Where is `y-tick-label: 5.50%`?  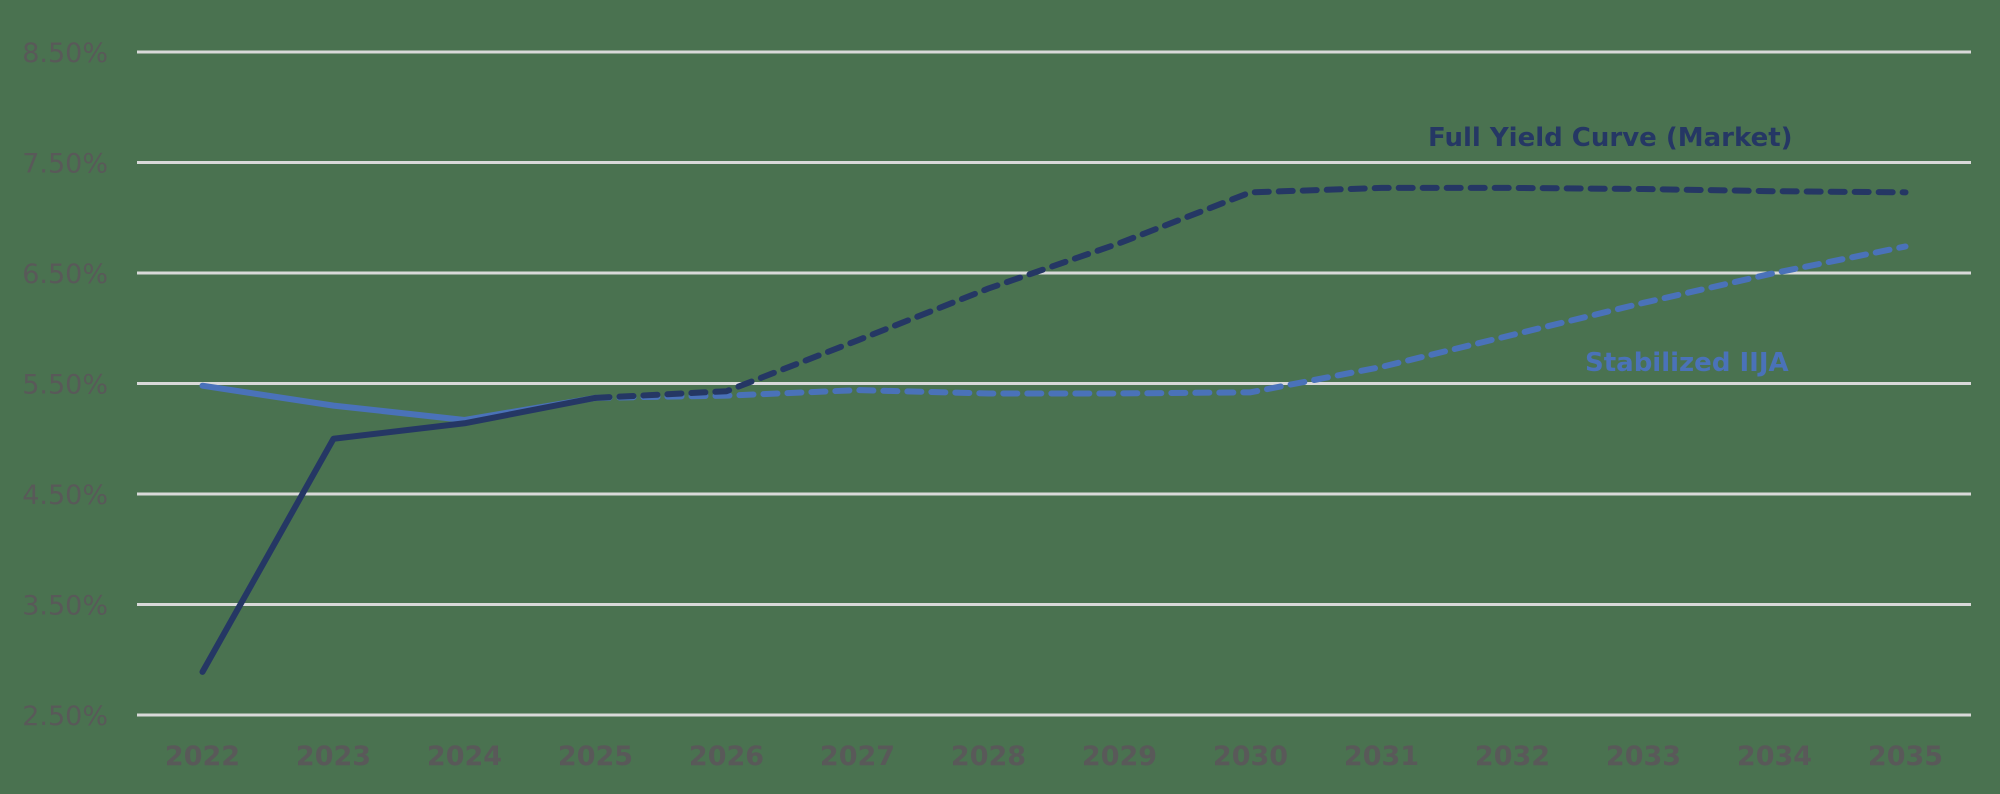
y-tick-label: 5.50% is located at coordinates (65, 385).